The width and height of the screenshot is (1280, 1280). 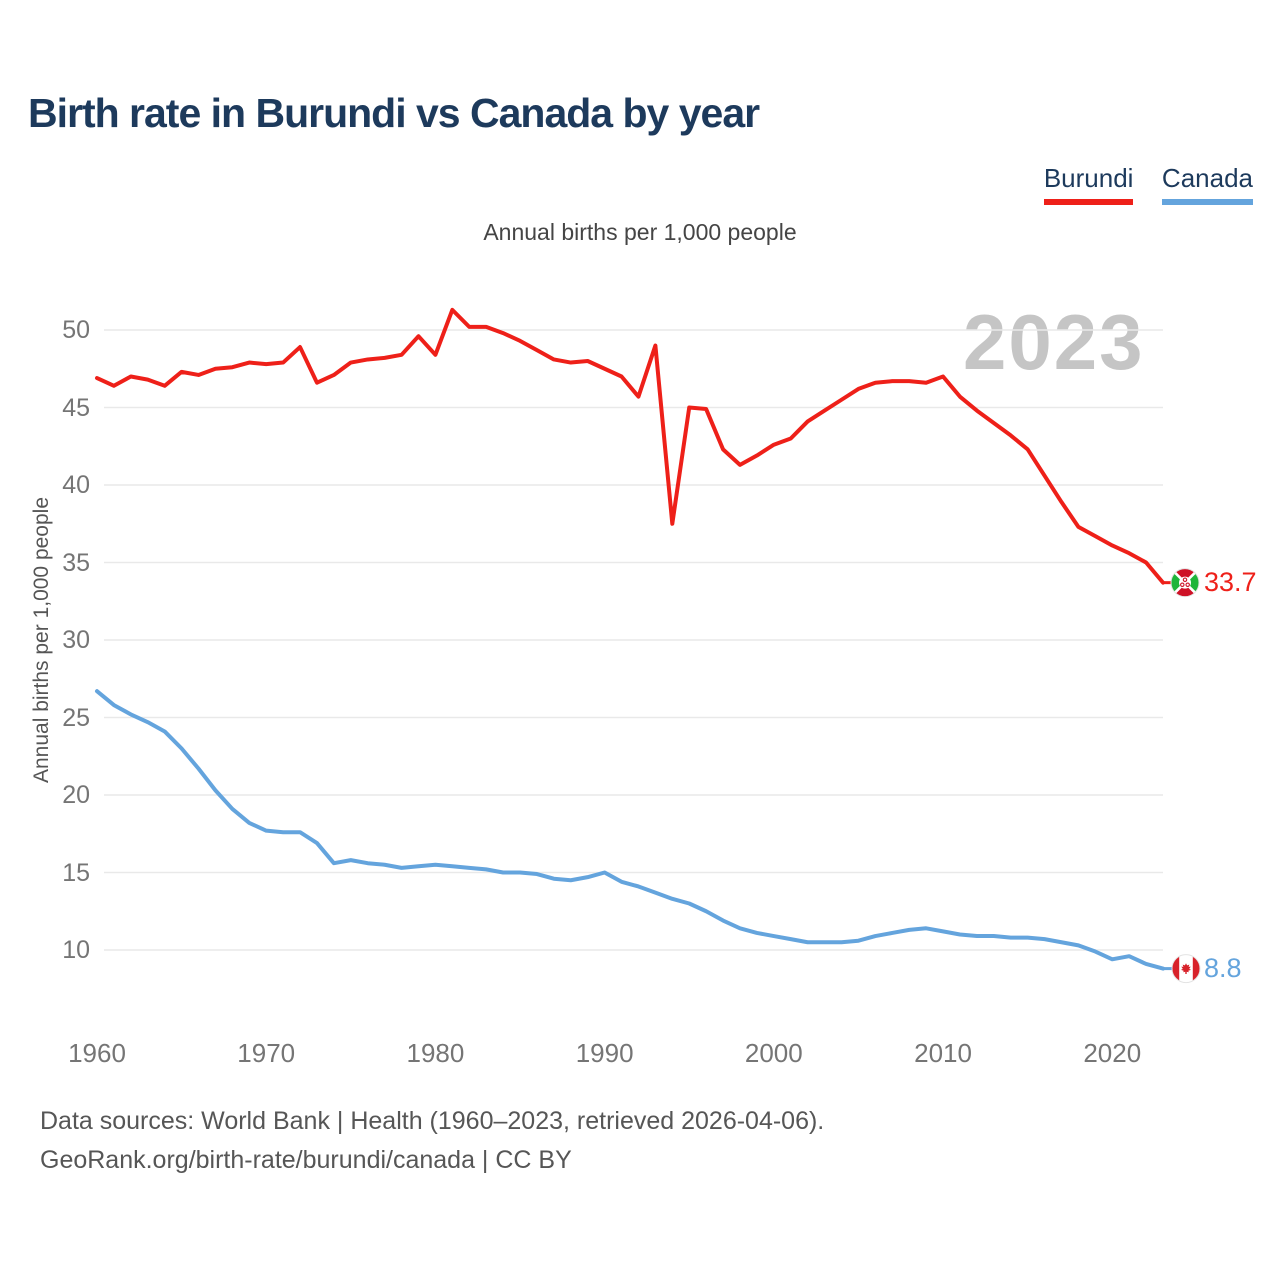 What do you see at coordinates (640, 232) in the screenshot?
I see `chart-subtitle: Annual births per 1,000 people` at bounding box center [640, 232].